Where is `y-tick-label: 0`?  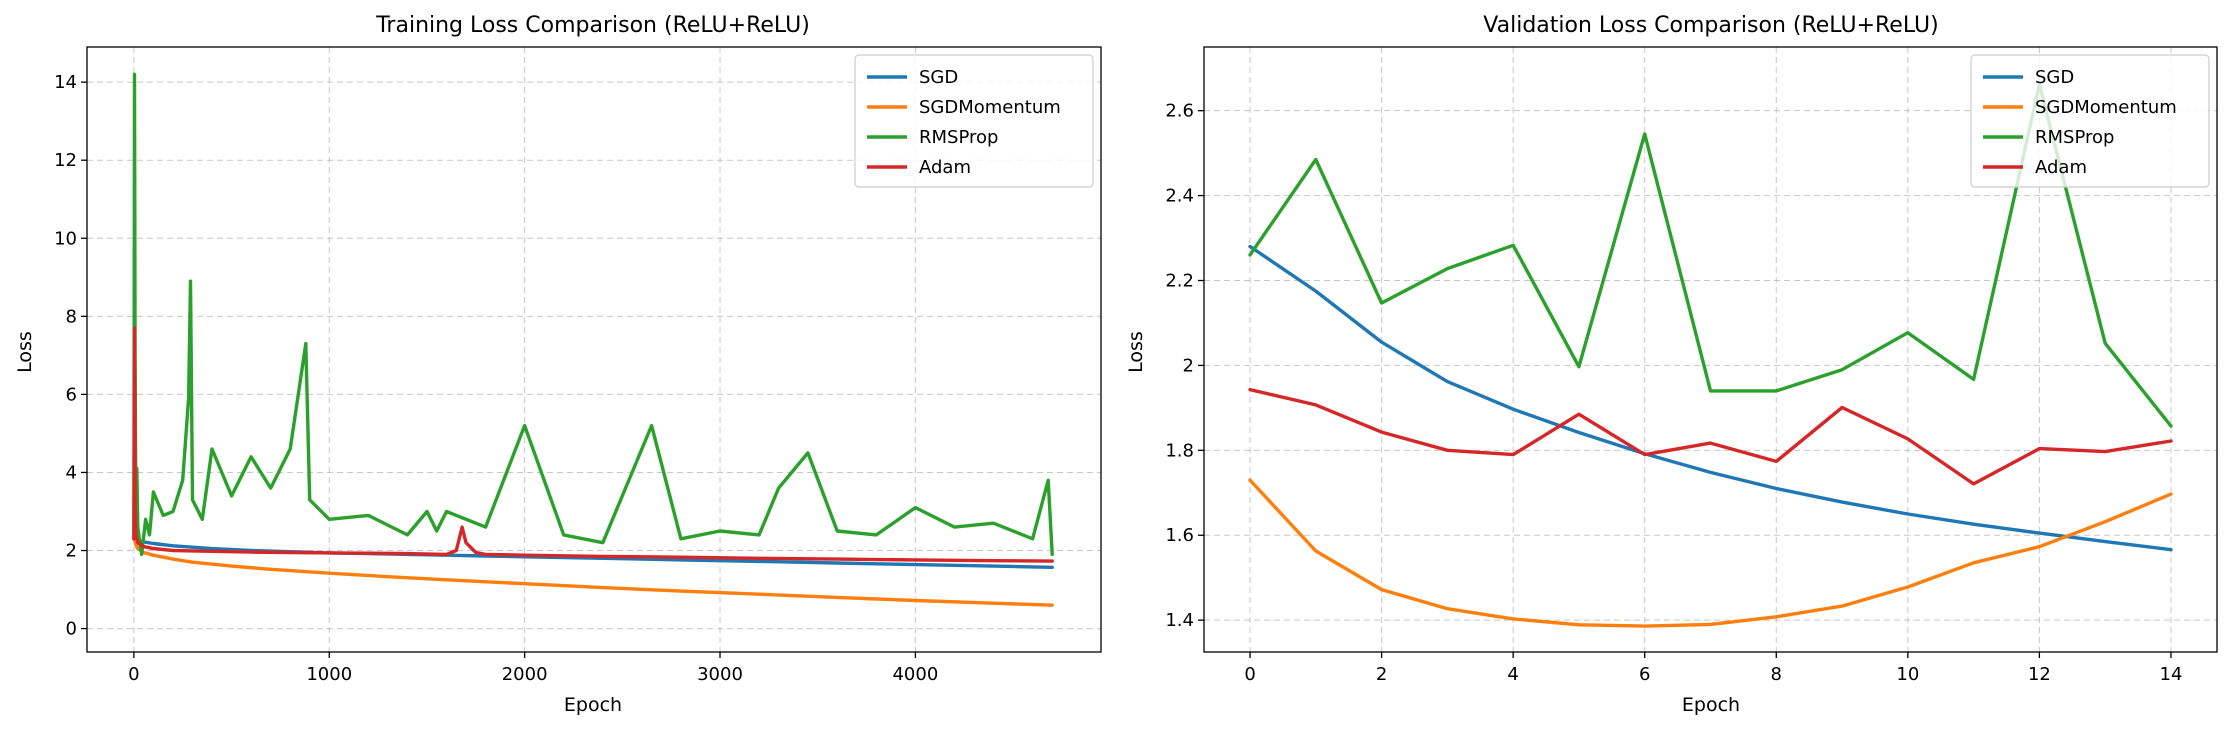 y-tick-label: 0 is located at coordinates (71, 629).